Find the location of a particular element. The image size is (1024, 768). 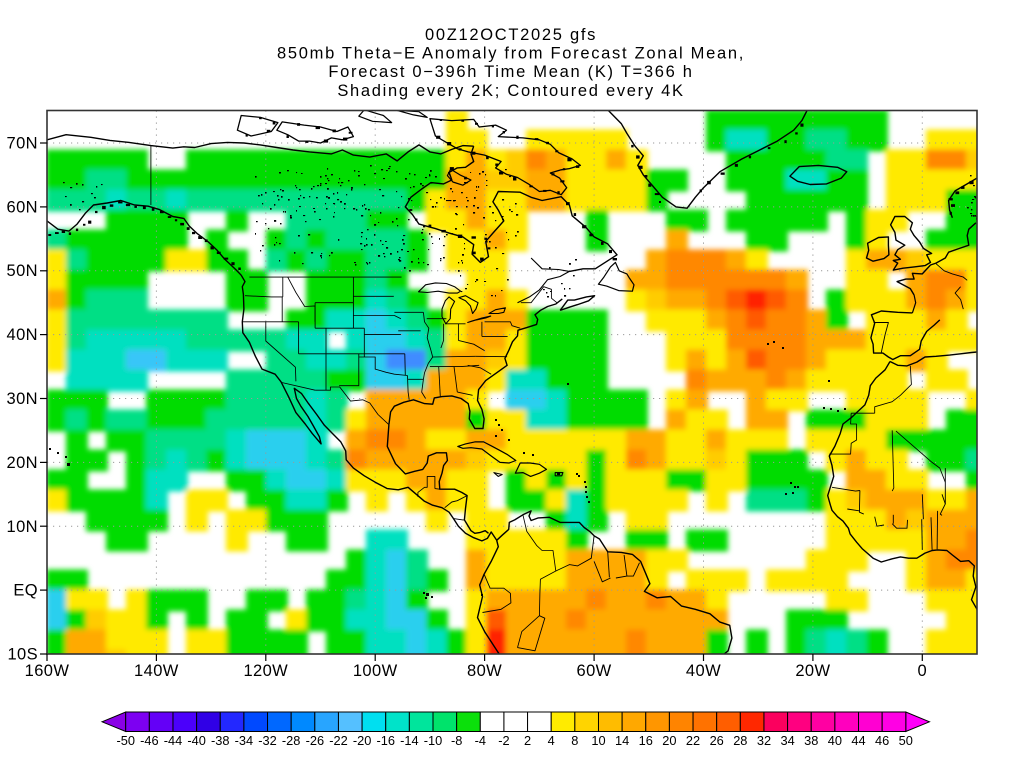

svg-text: 14 is located at coordinates (622, 740).